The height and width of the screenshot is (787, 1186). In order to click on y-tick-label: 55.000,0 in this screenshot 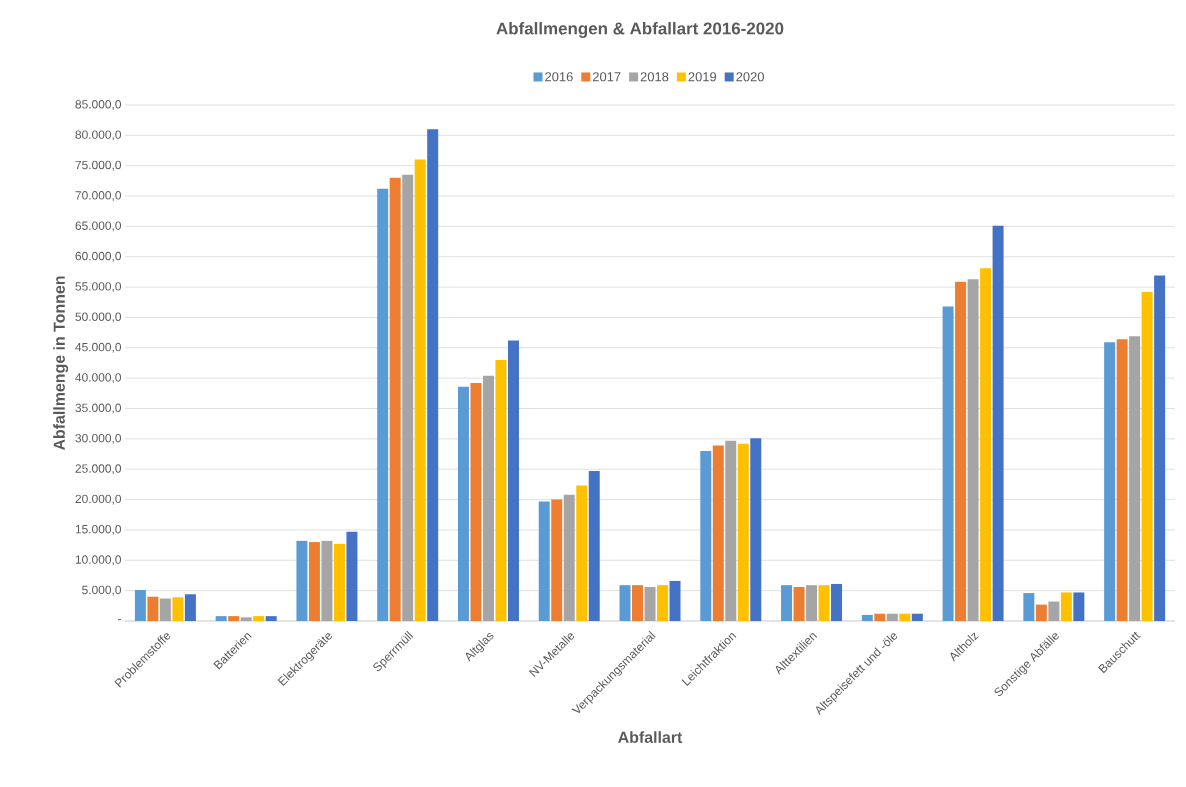, I will do `click(98, 287)`.